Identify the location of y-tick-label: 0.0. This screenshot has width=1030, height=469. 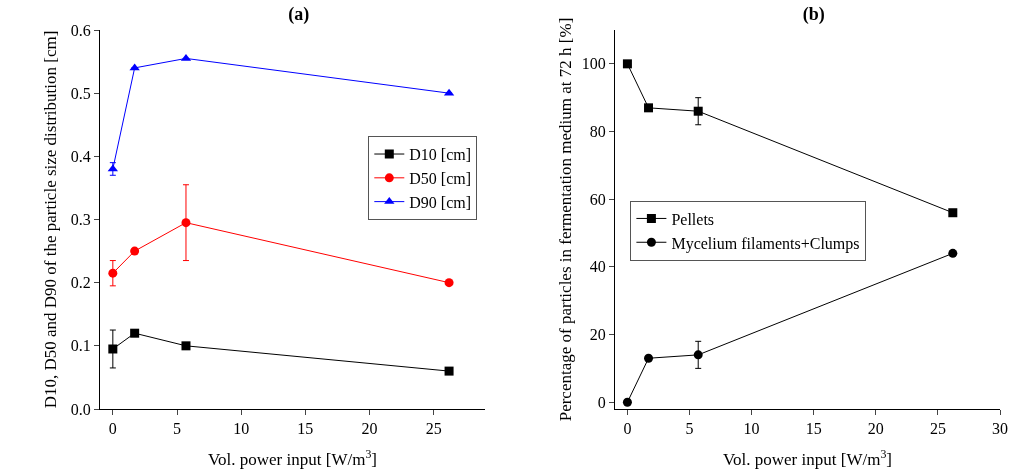
(80, 409).